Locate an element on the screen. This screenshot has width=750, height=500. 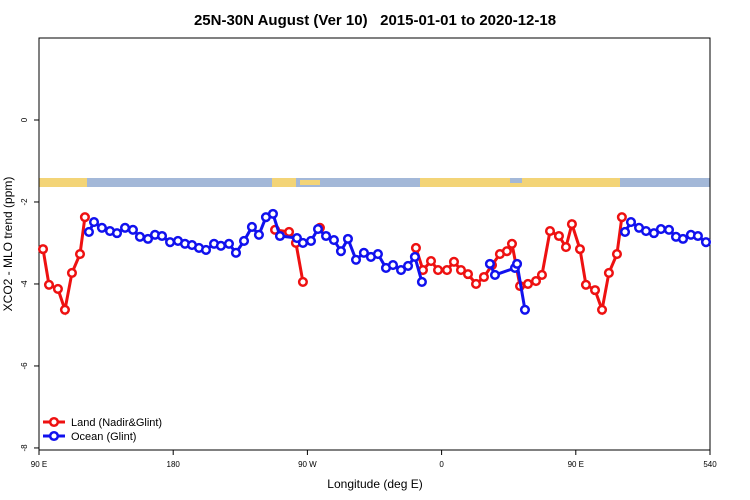
y-tick-label: -6 is located at coordinates (24, 366).